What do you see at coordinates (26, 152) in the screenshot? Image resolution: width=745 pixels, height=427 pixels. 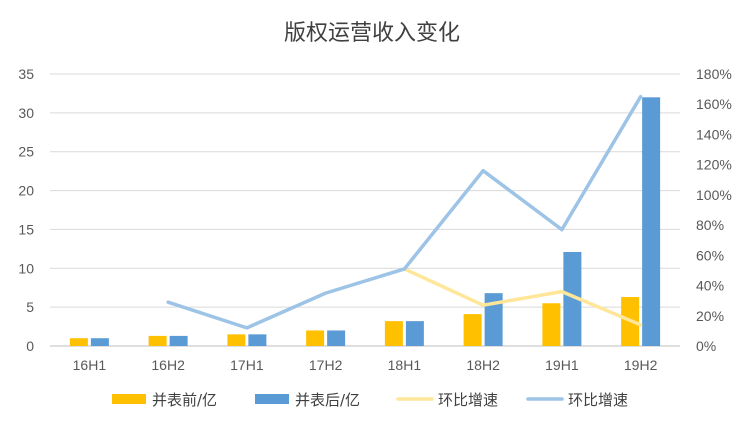 I see `y-left-tick-label: 25` at bounding box center [26, 152].